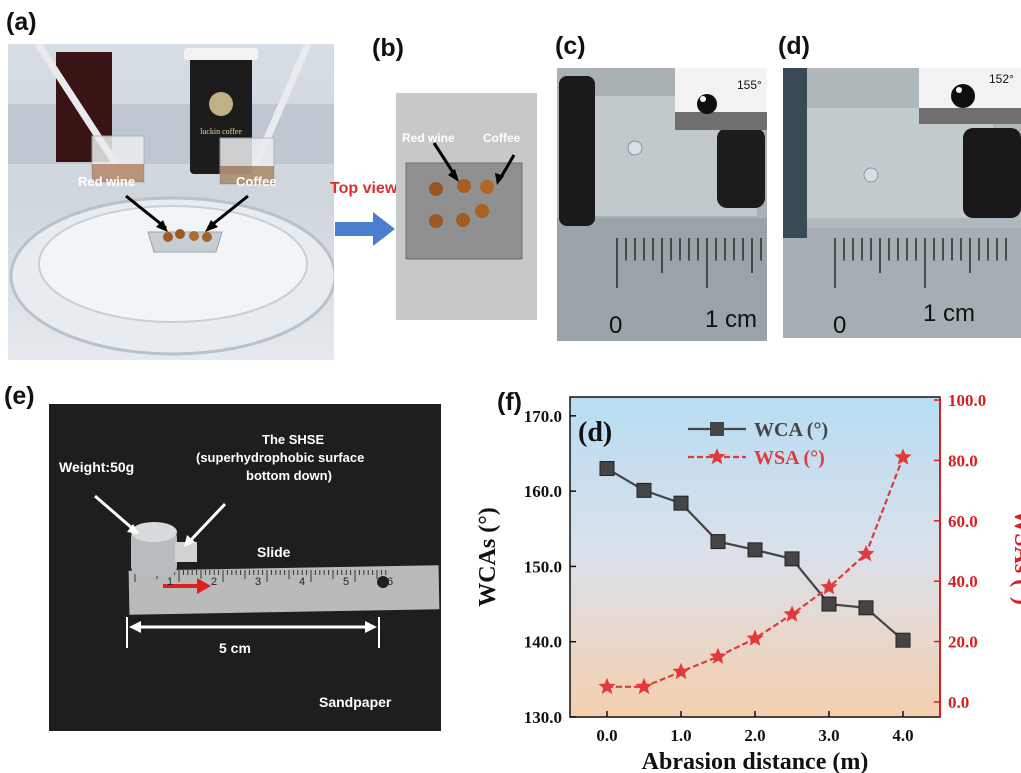 This screenshot has width=1021, height=773. What do you see at coordinates (388, 48) in the screenshot?
I see `panel-b-label: (b)` at bounding box center [388, 48].